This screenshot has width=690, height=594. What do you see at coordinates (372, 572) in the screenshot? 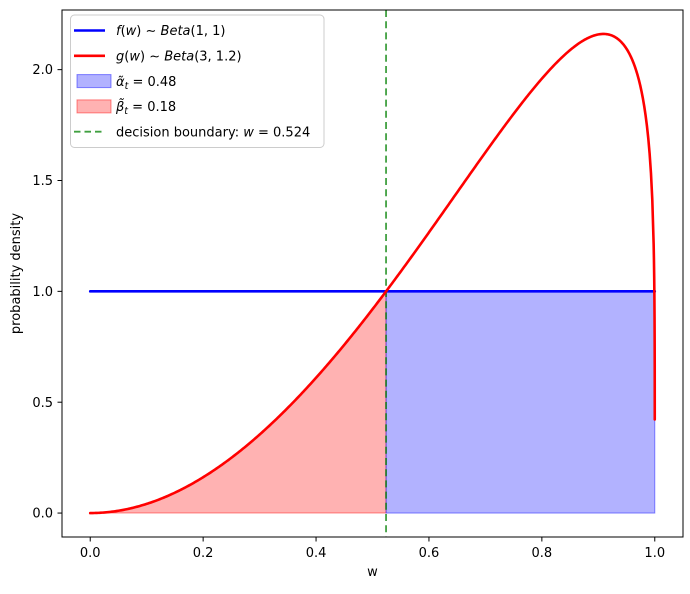
I see `x-axis-label: w` at bounding box center [372, 572].